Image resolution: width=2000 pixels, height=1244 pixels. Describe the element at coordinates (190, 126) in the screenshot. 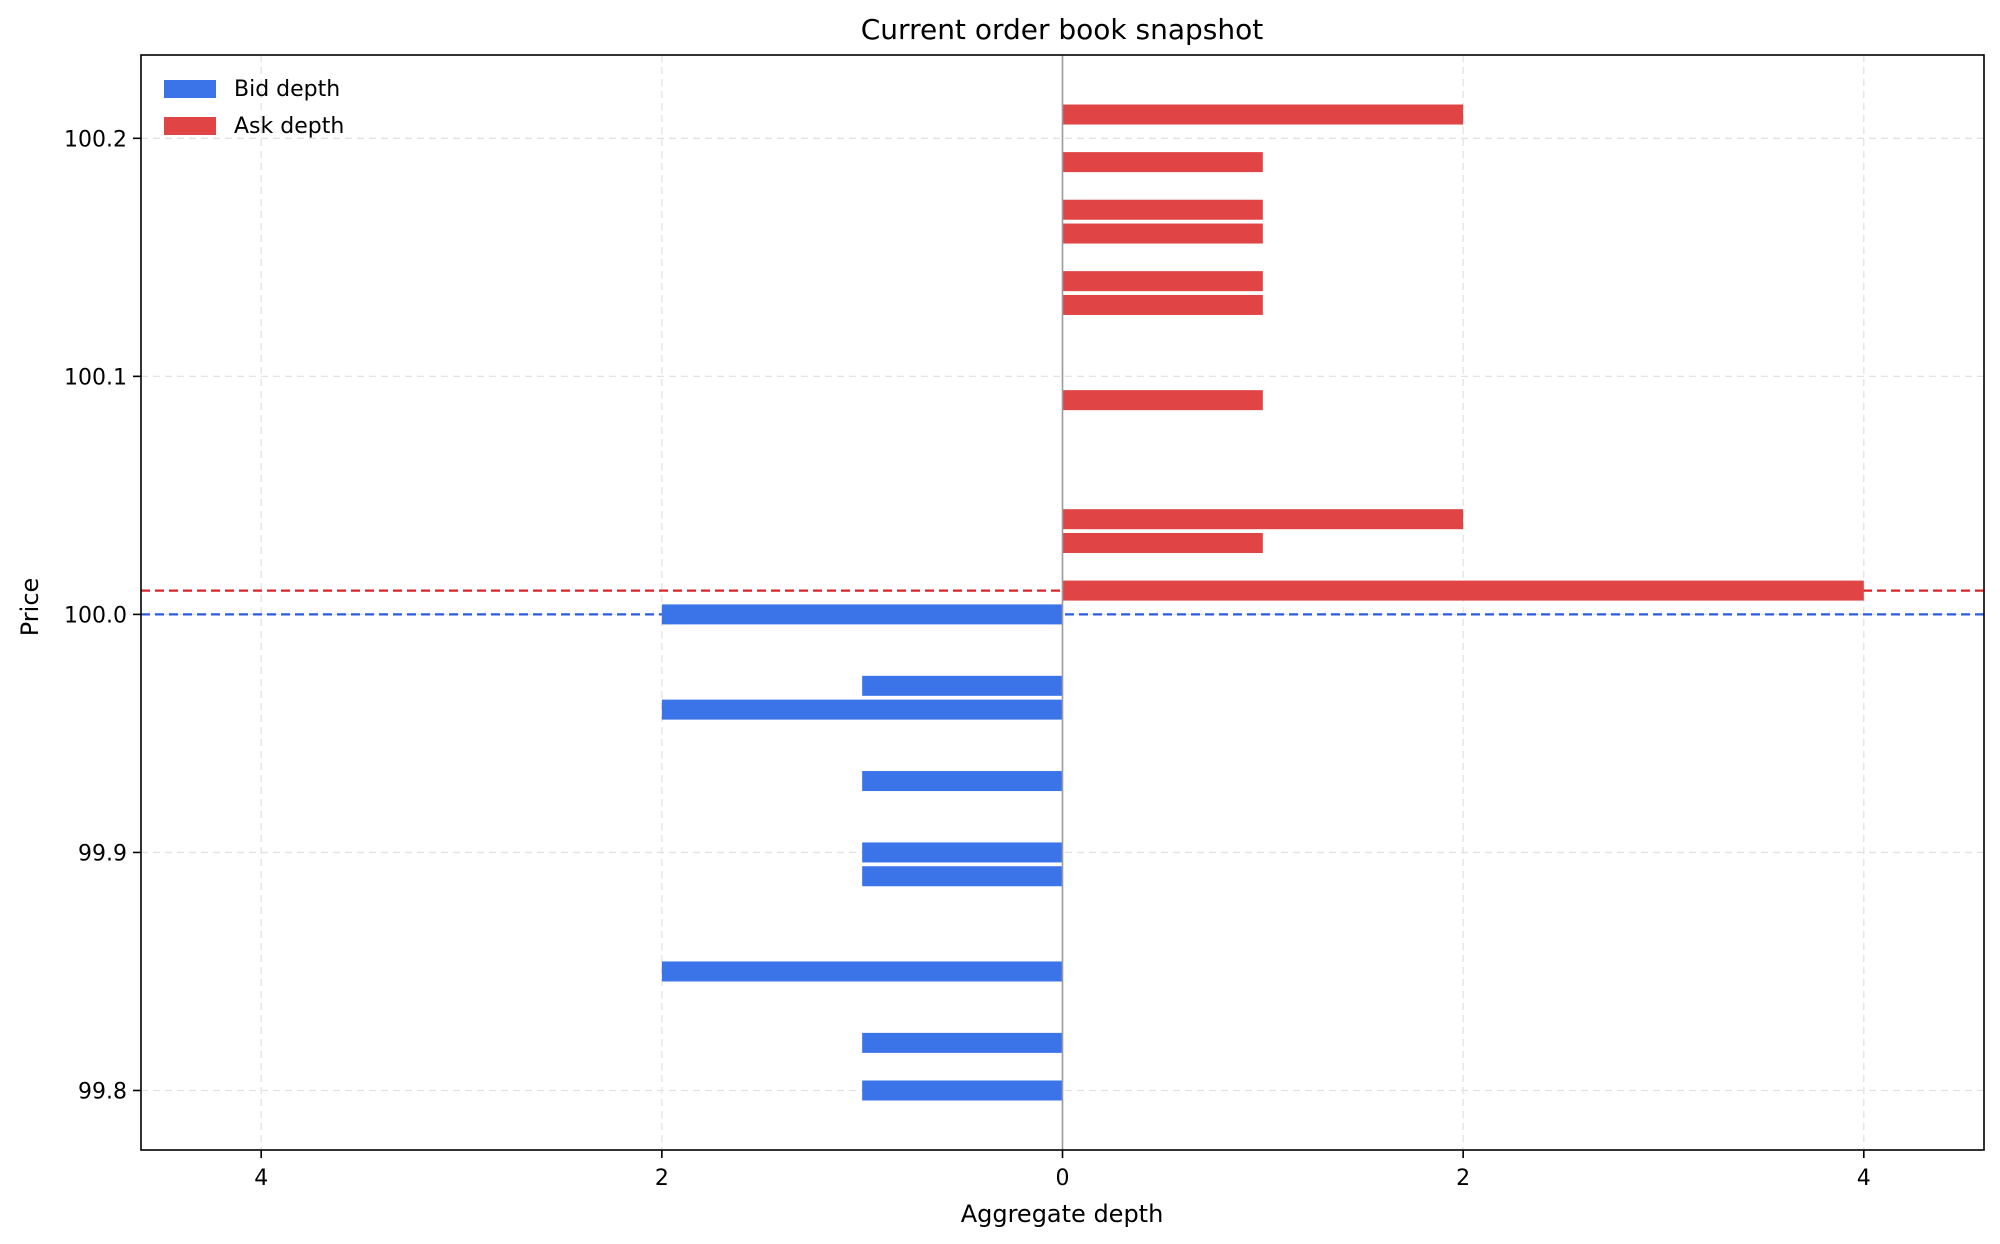

I see `ask-legend-swatch` at that location.